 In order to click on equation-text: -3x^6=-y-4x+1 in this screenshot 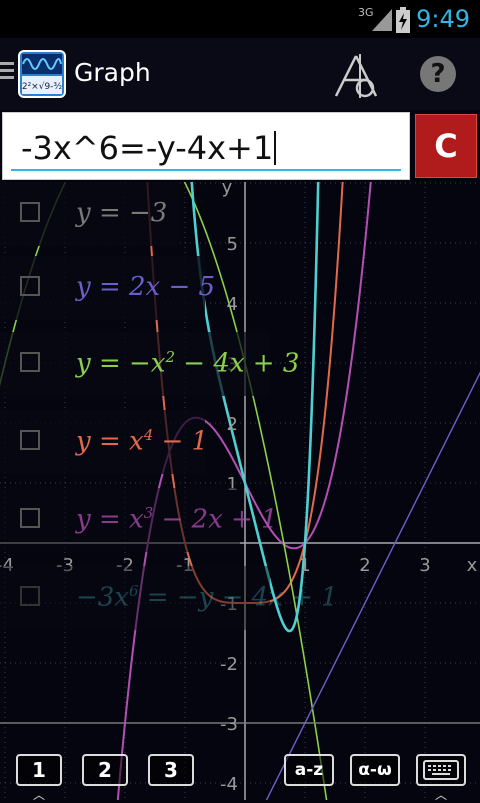, I will do `click(149, 148)`.